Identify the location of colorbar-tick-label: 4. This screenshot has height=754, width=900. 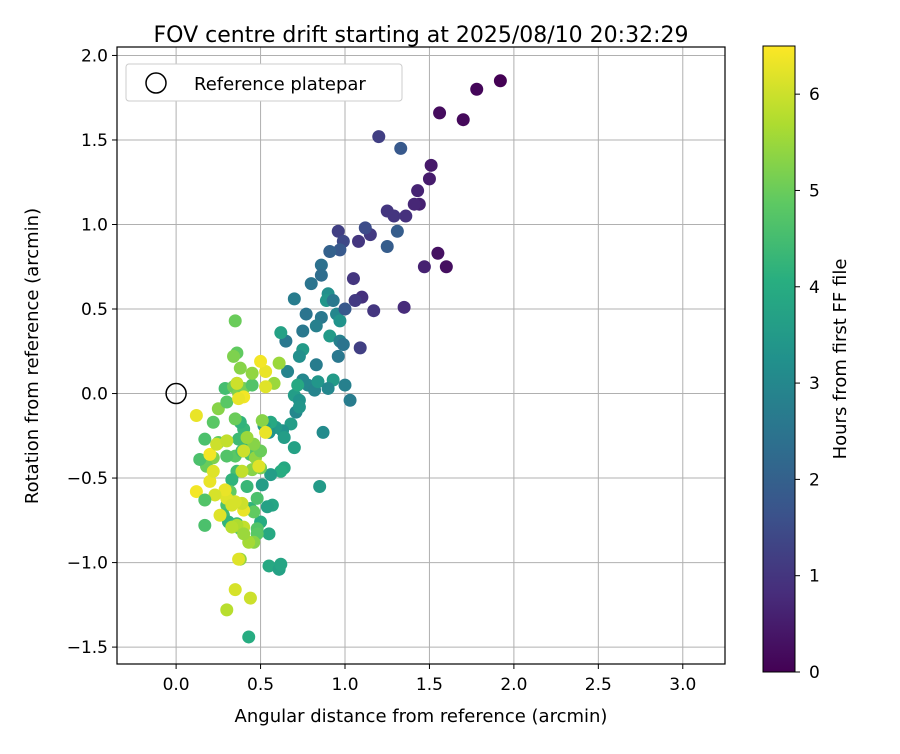
(814, 288).